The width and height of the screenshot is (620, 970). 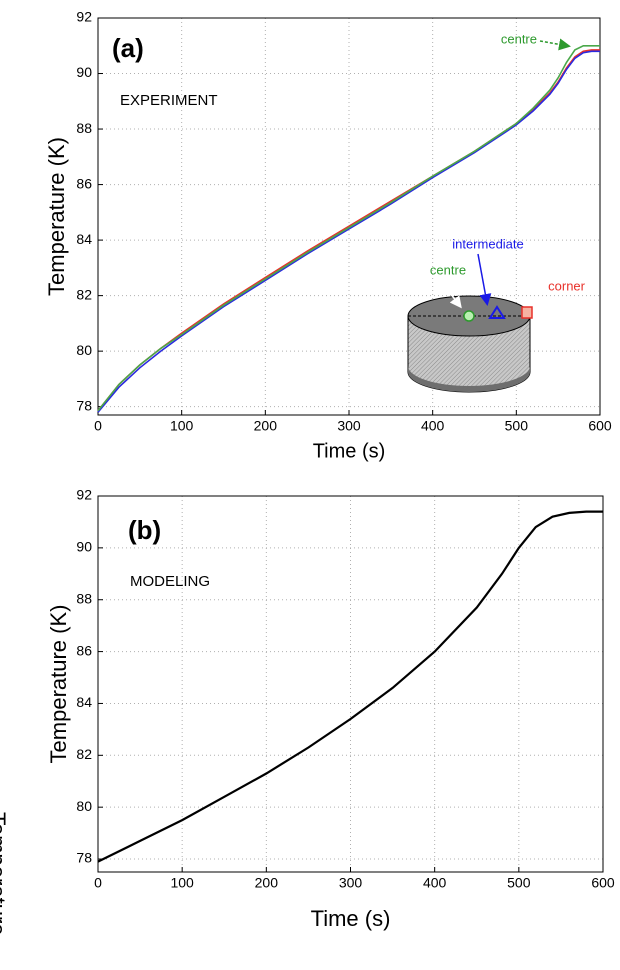 What do you see at coordinates (519, 38) in the screenshot?
I see `curve-label: centre` at bounding box center [519, 38].